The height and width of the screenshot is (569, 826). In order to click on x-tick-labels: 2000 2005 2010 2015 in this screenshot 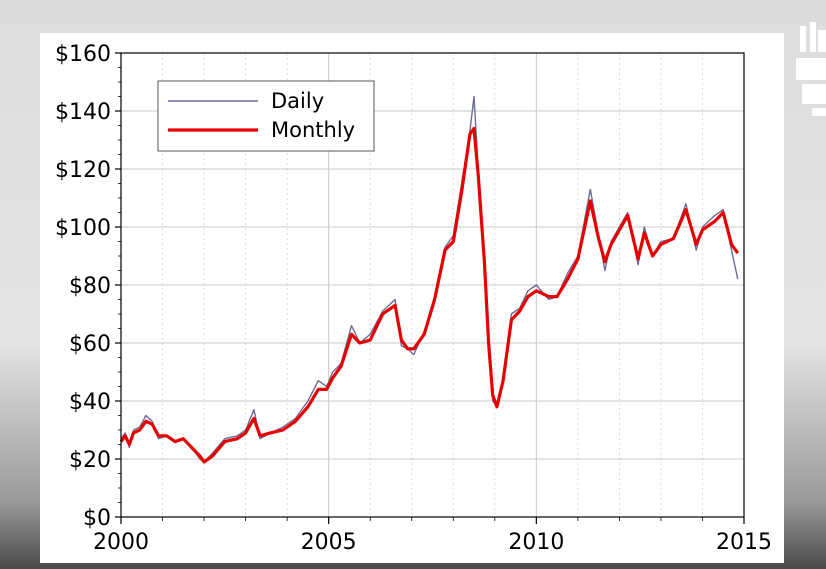, I will do `click(432, 542)`.